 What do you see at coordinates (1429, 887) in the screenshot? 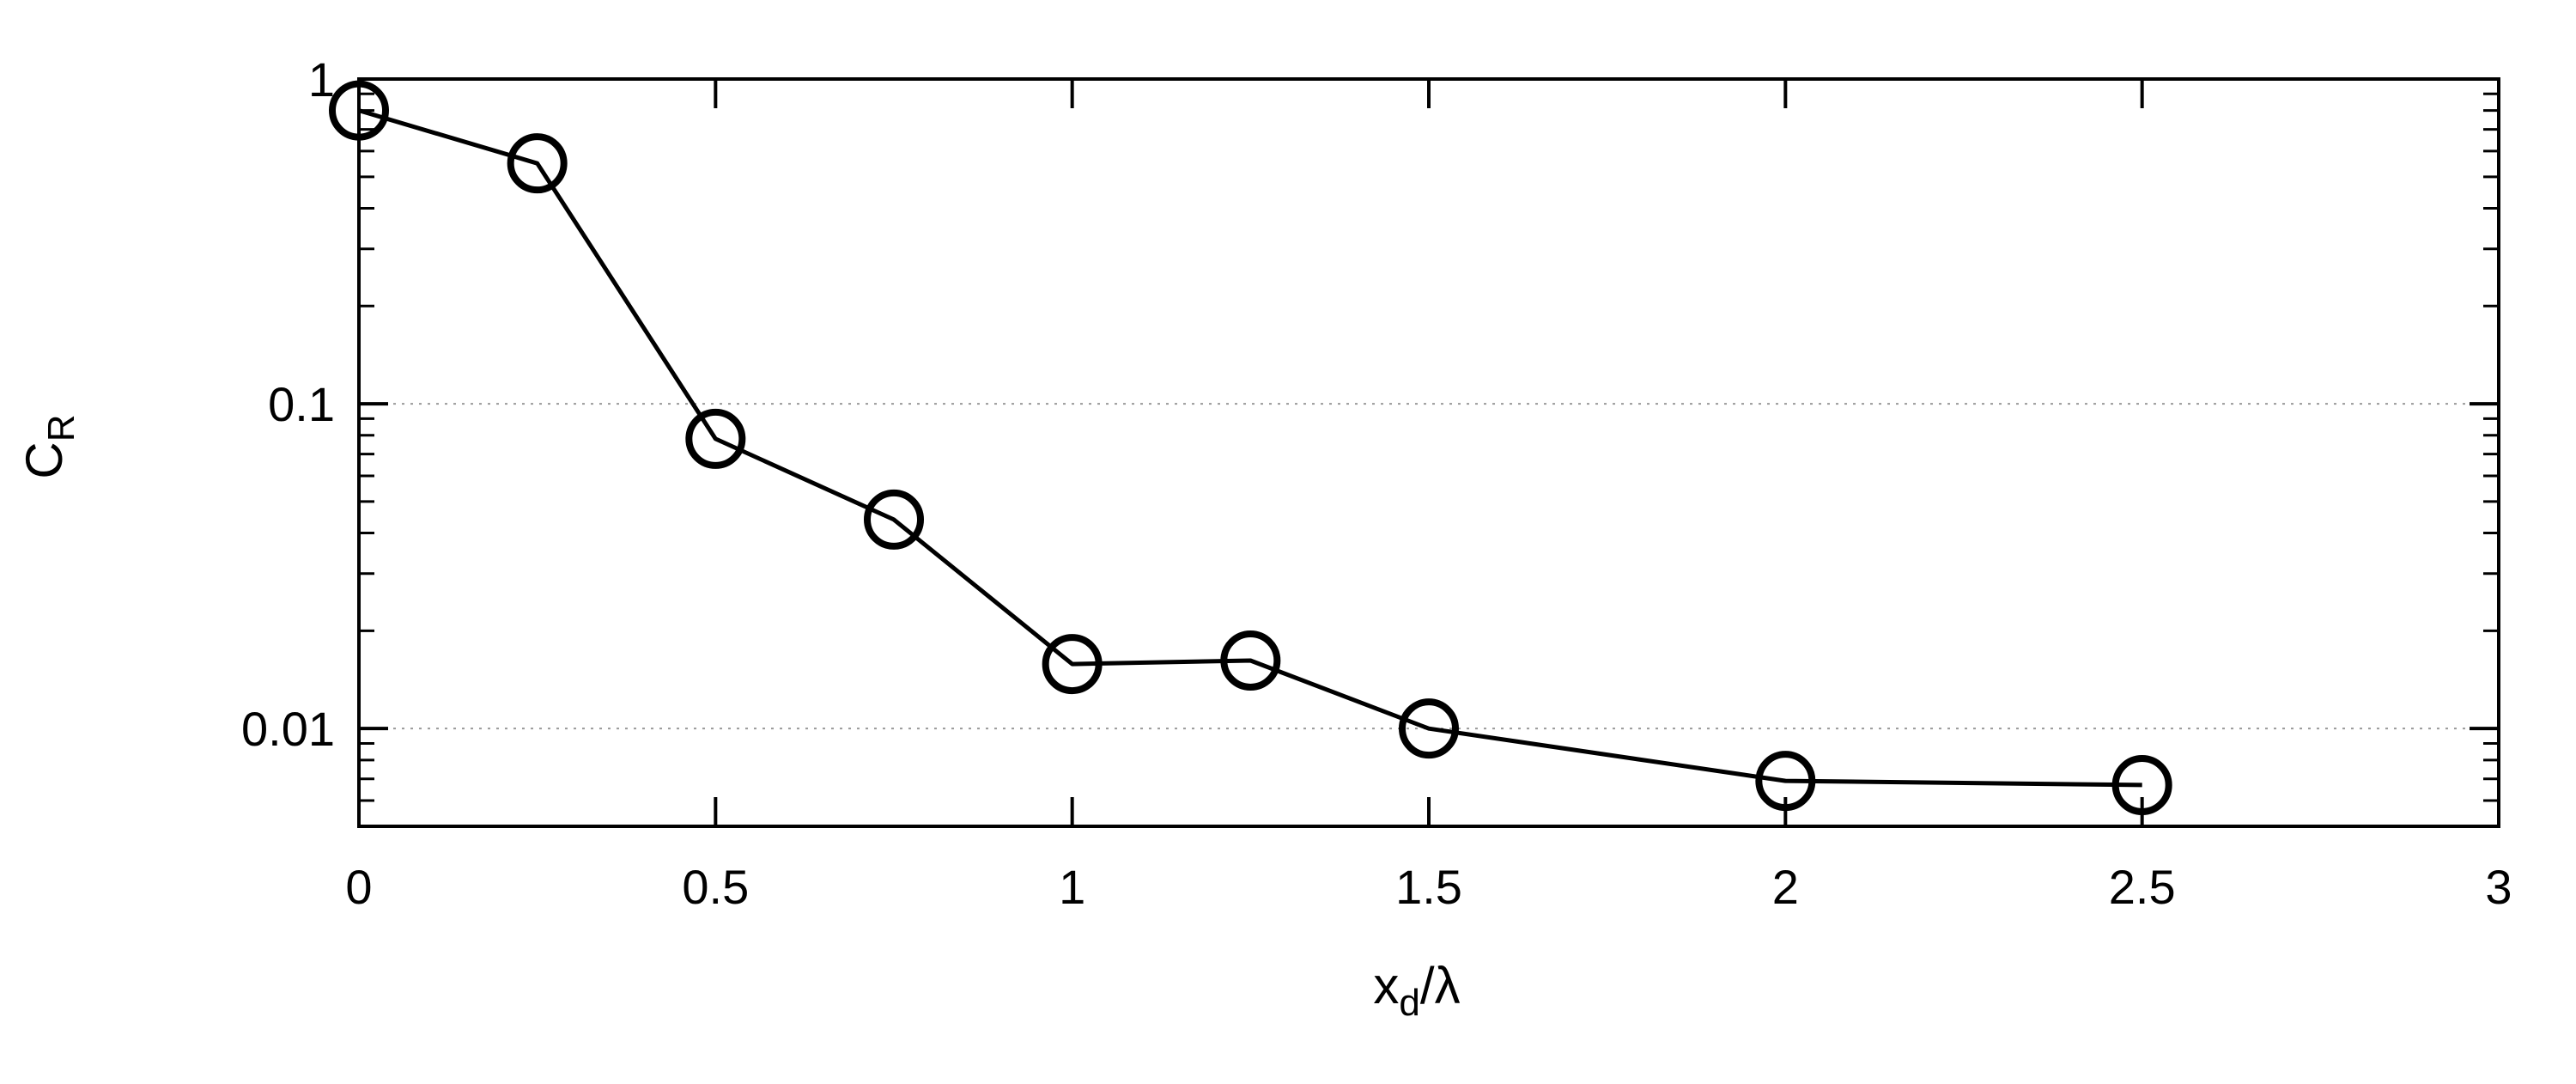
I see `x-tick-label: 1.5` at bounding box center [1429, 887].